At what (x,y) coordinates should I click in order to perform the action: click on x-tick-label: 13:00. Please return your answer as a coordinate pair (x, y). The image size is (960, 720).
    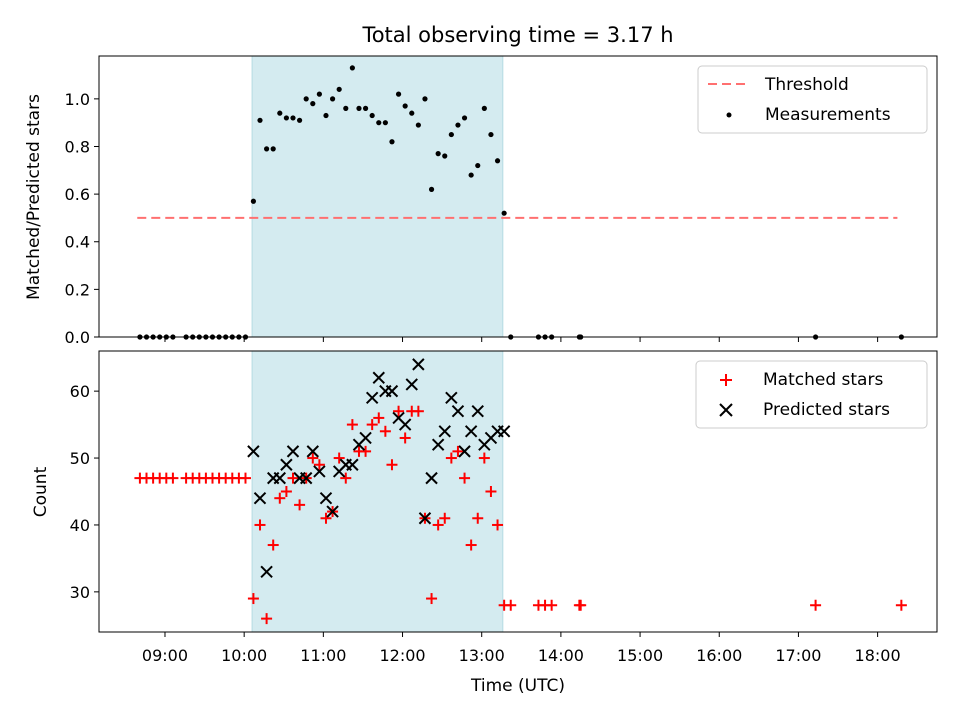
    Looking at the image, I should click on (482, 655).